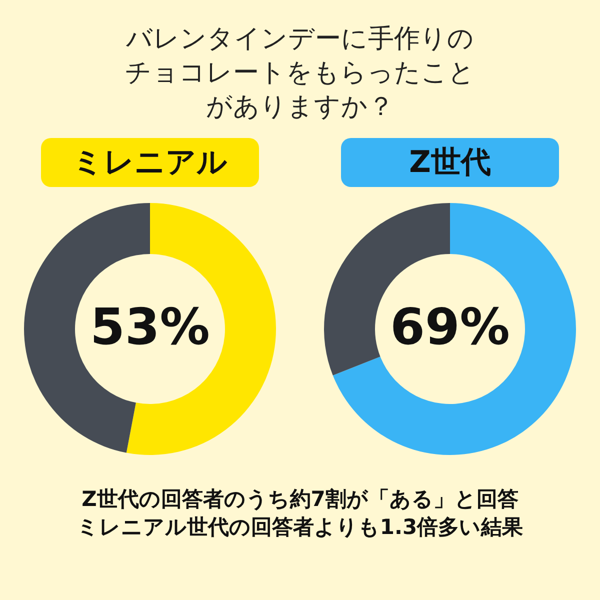  What do you see at coordinates (450, 327) in the screenshot?
I see `data-label: 69%` at bounding box center [450, 327].